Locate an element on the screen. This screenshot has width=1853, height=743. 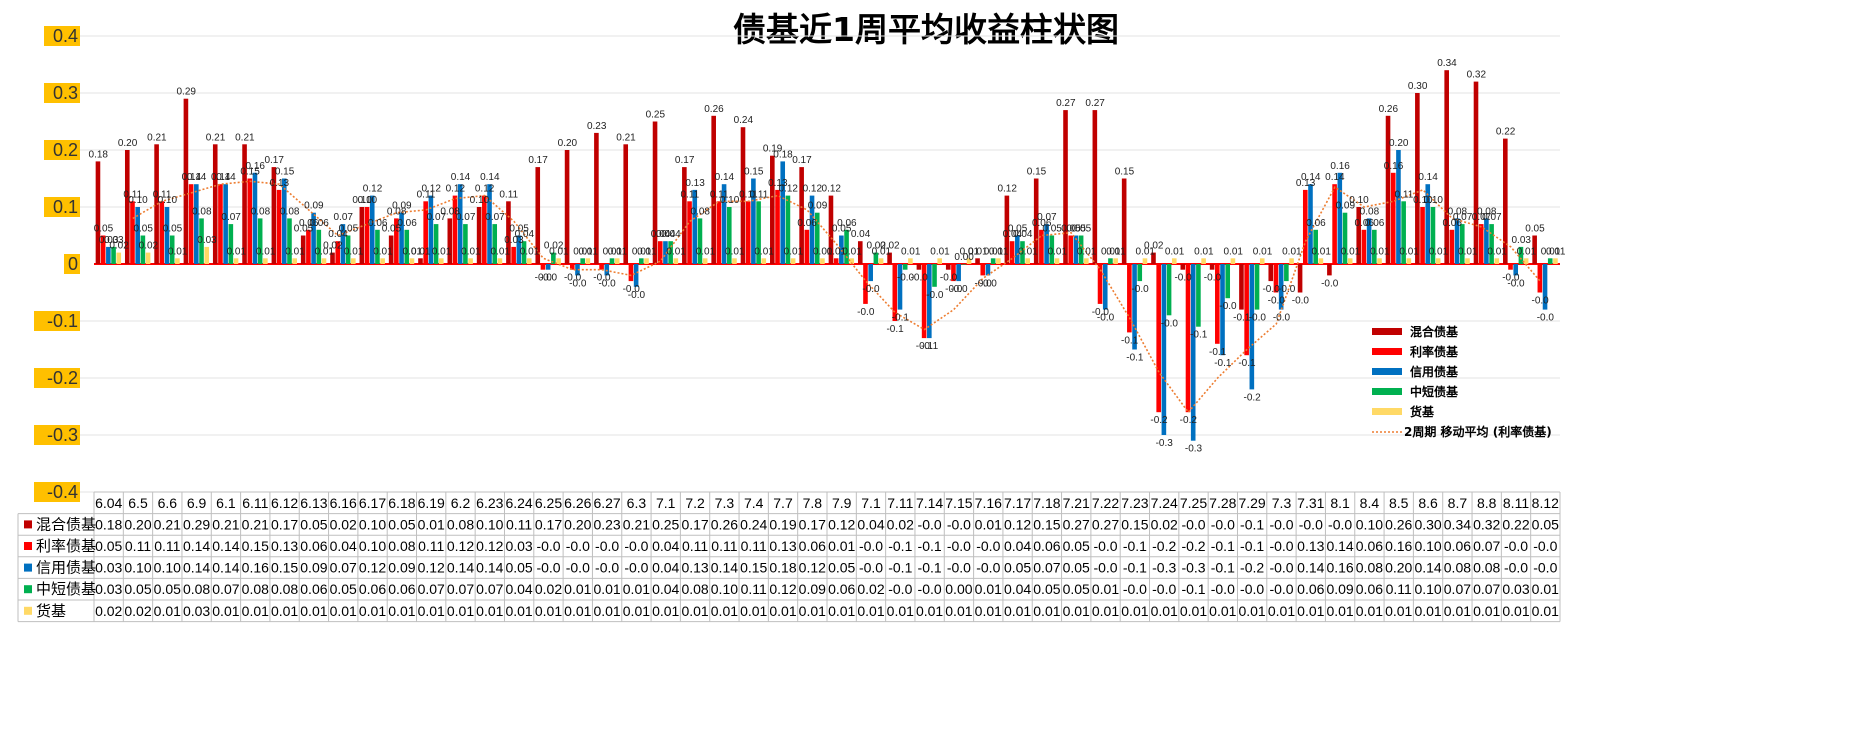
table-row-label: 货基 is located at coordinates (51, 611).